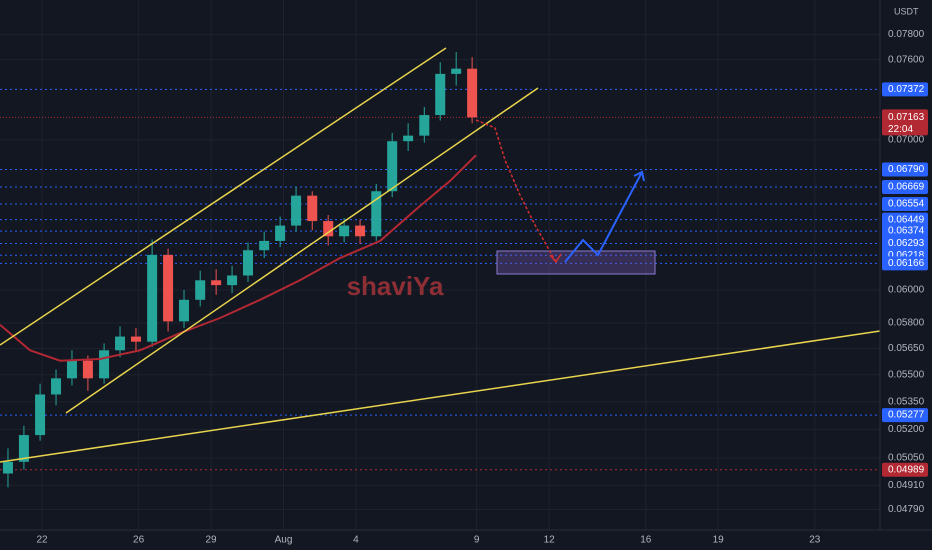  What do you see at coordinates (550, 540) in the screenshot?
I see `x-tick-label: 12` at bounding box center [550, 540].